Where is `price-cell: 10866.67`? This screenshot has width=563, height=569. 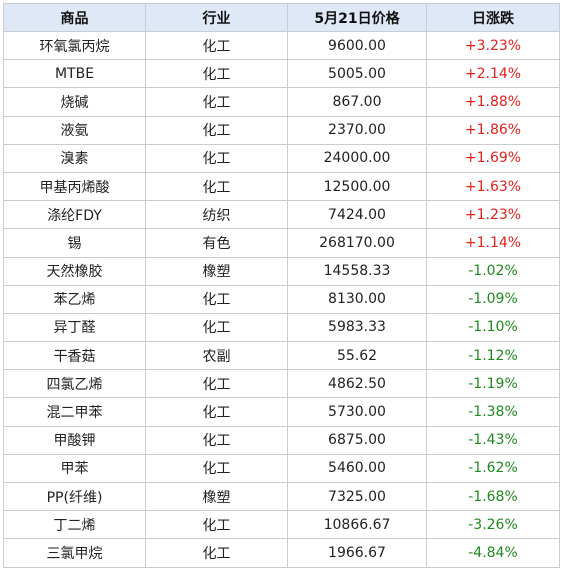
price-cell: 10866.67 is located at coordinates (357, 525).